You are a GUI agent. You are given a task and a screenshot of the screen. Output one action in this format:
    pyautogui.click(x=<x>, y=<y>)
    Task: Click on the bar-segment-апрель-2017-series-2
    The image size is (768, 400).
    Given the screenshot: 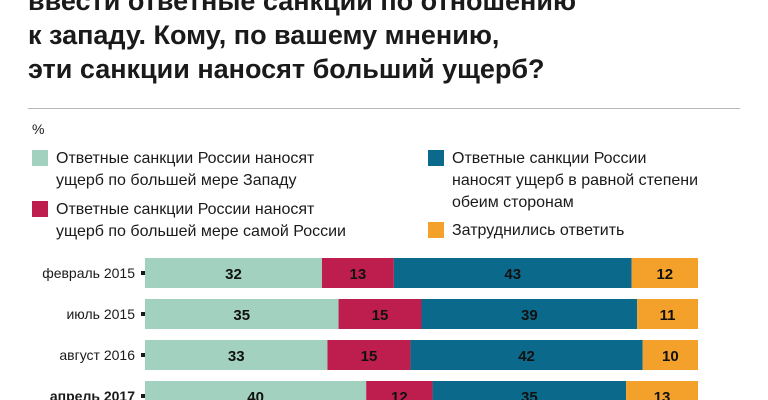 What is the action you would take?
    pyautogui.click(x=399, y=390)
    